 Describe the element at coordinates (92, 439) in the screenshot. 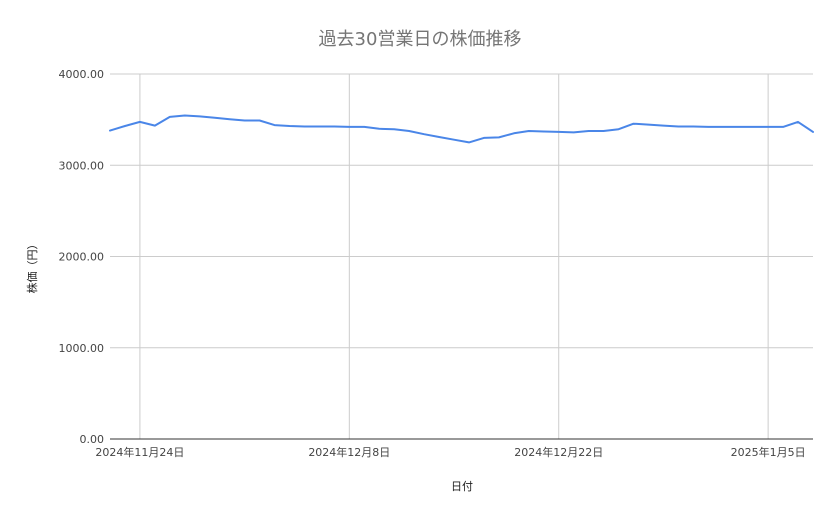

I see `y-tick-label: 0.00` at that location.